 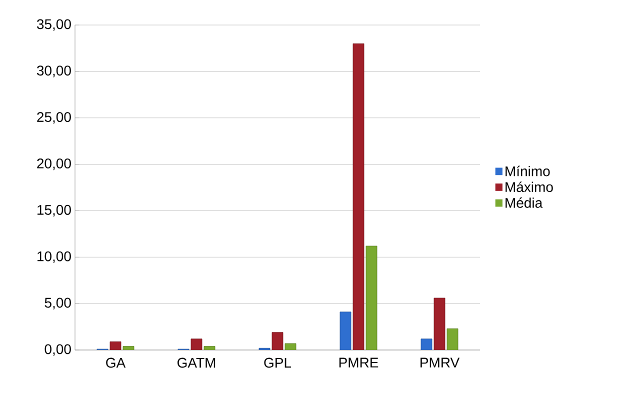 I want to click on y-tick-label: 10,00, so click(x=54, y=257).